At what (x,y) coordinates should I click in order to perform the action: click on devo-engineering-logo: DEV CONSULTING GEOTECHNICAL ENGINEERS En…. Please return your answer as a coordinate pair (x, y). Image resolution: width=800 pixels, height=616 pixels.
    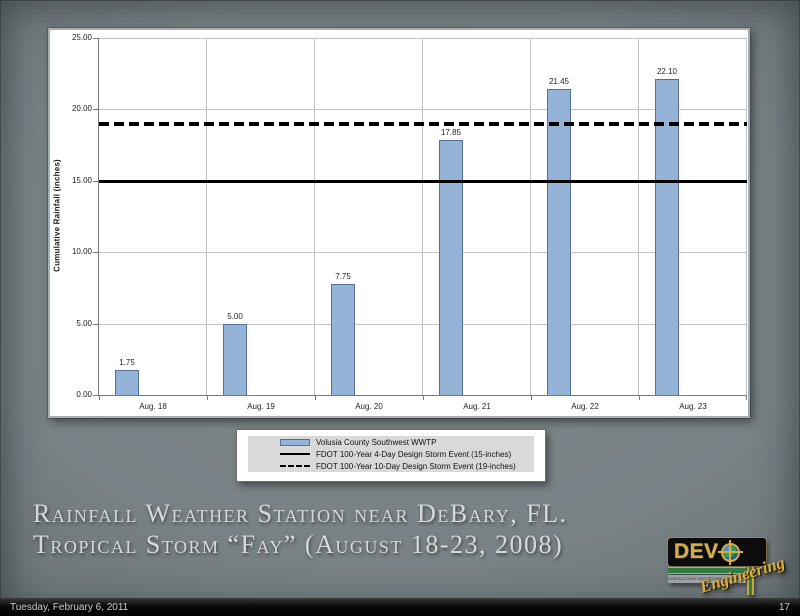
    Looking at the image, I should click on (734, 567).